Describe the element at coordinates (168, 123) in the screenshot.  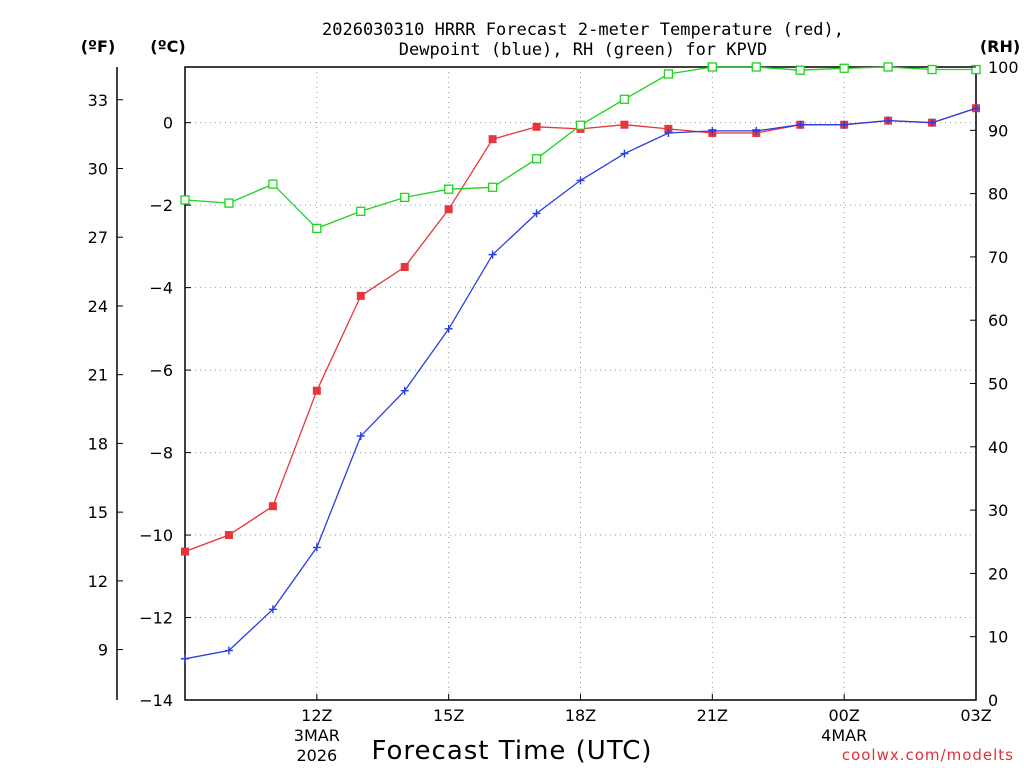
I see `celsius-tick-label: 0` at that location.